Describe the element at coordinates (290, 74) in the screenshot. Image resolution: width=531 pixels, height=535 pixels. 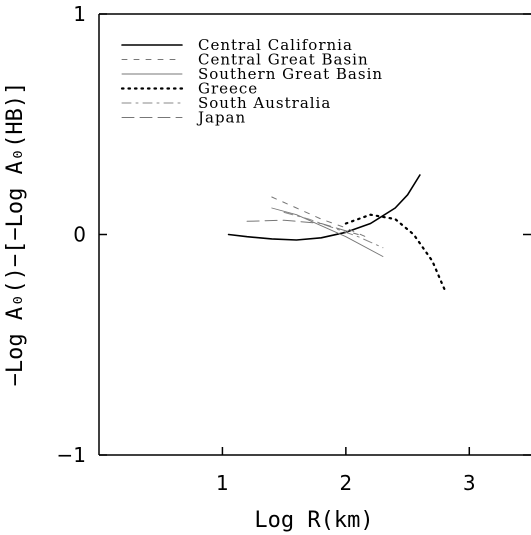
I see `legend-label: Southern Great Basin` at that location.